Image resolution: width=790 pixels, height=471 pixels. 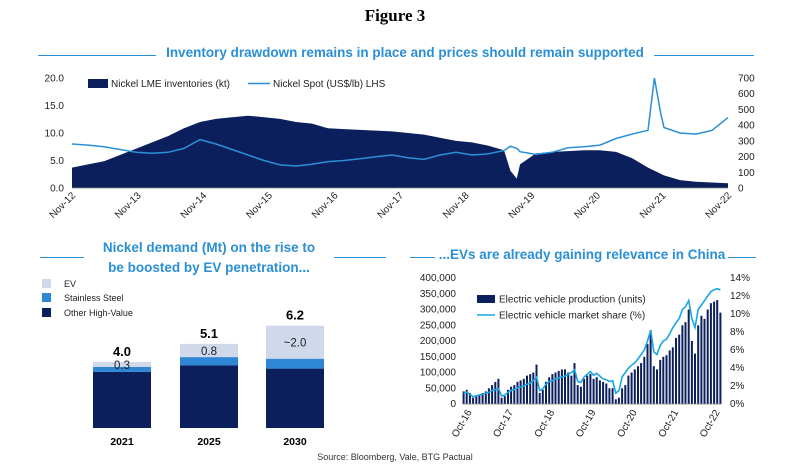 I want to click on y-left-tick-label: 0, so click(x=453, y=404).